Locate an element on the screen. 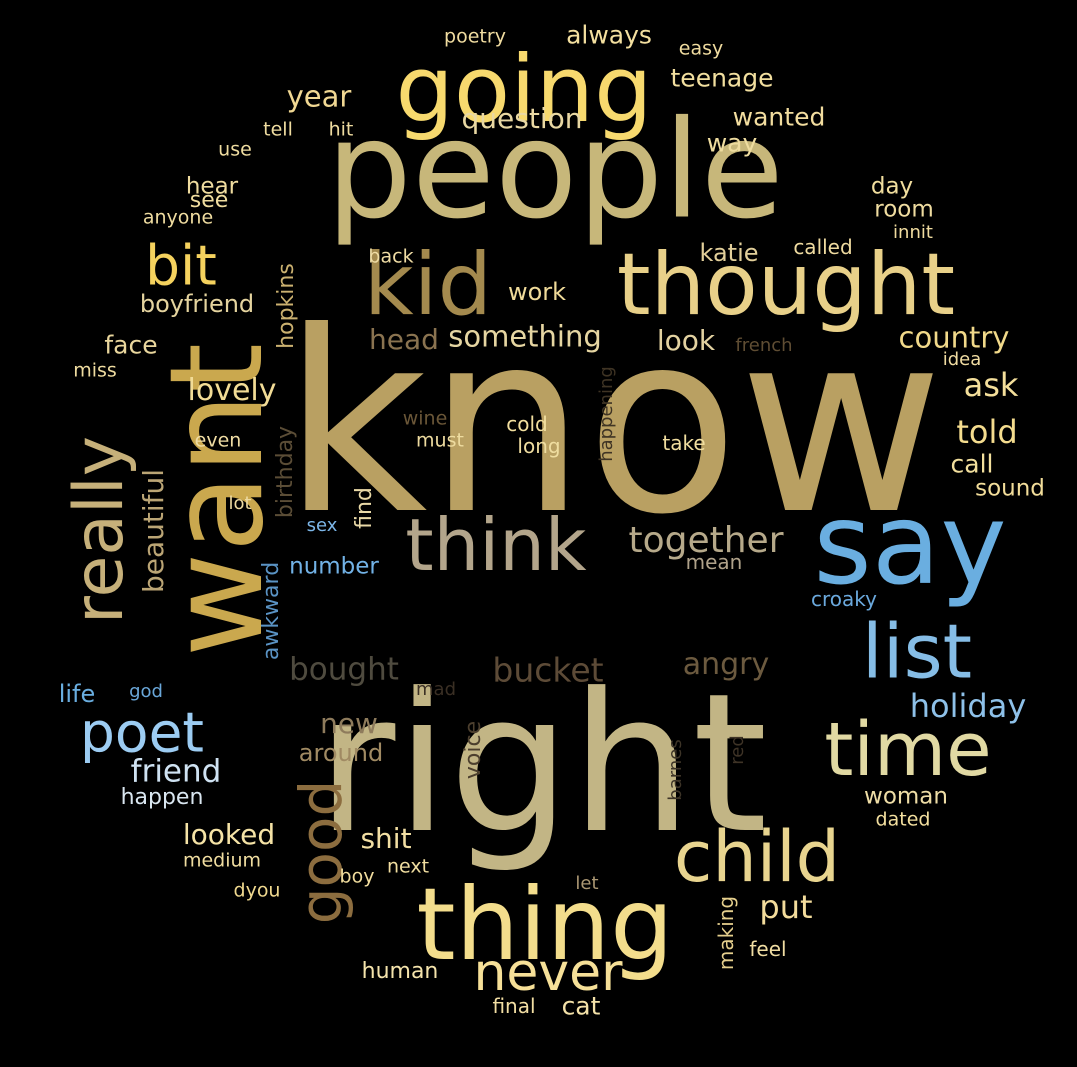 The width and height of the screenshot is (1077, 1067). word-katie: katie is located at coordinates (729, 253).